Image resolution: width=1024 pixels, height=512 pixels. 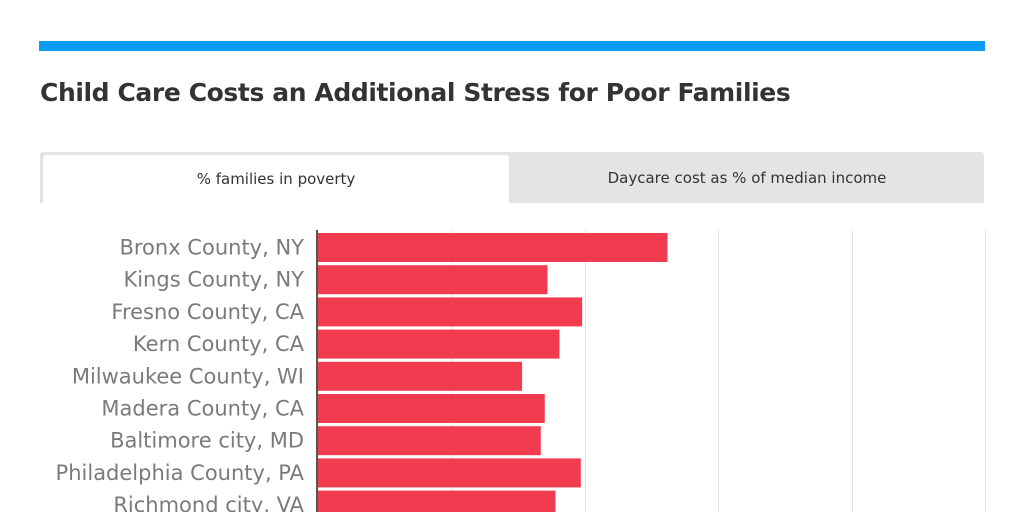 What do you see at coordinates (207, 441) in the screenshot?
I see `category-label: Baltimore city, MD` at bounding box center [207, 441].